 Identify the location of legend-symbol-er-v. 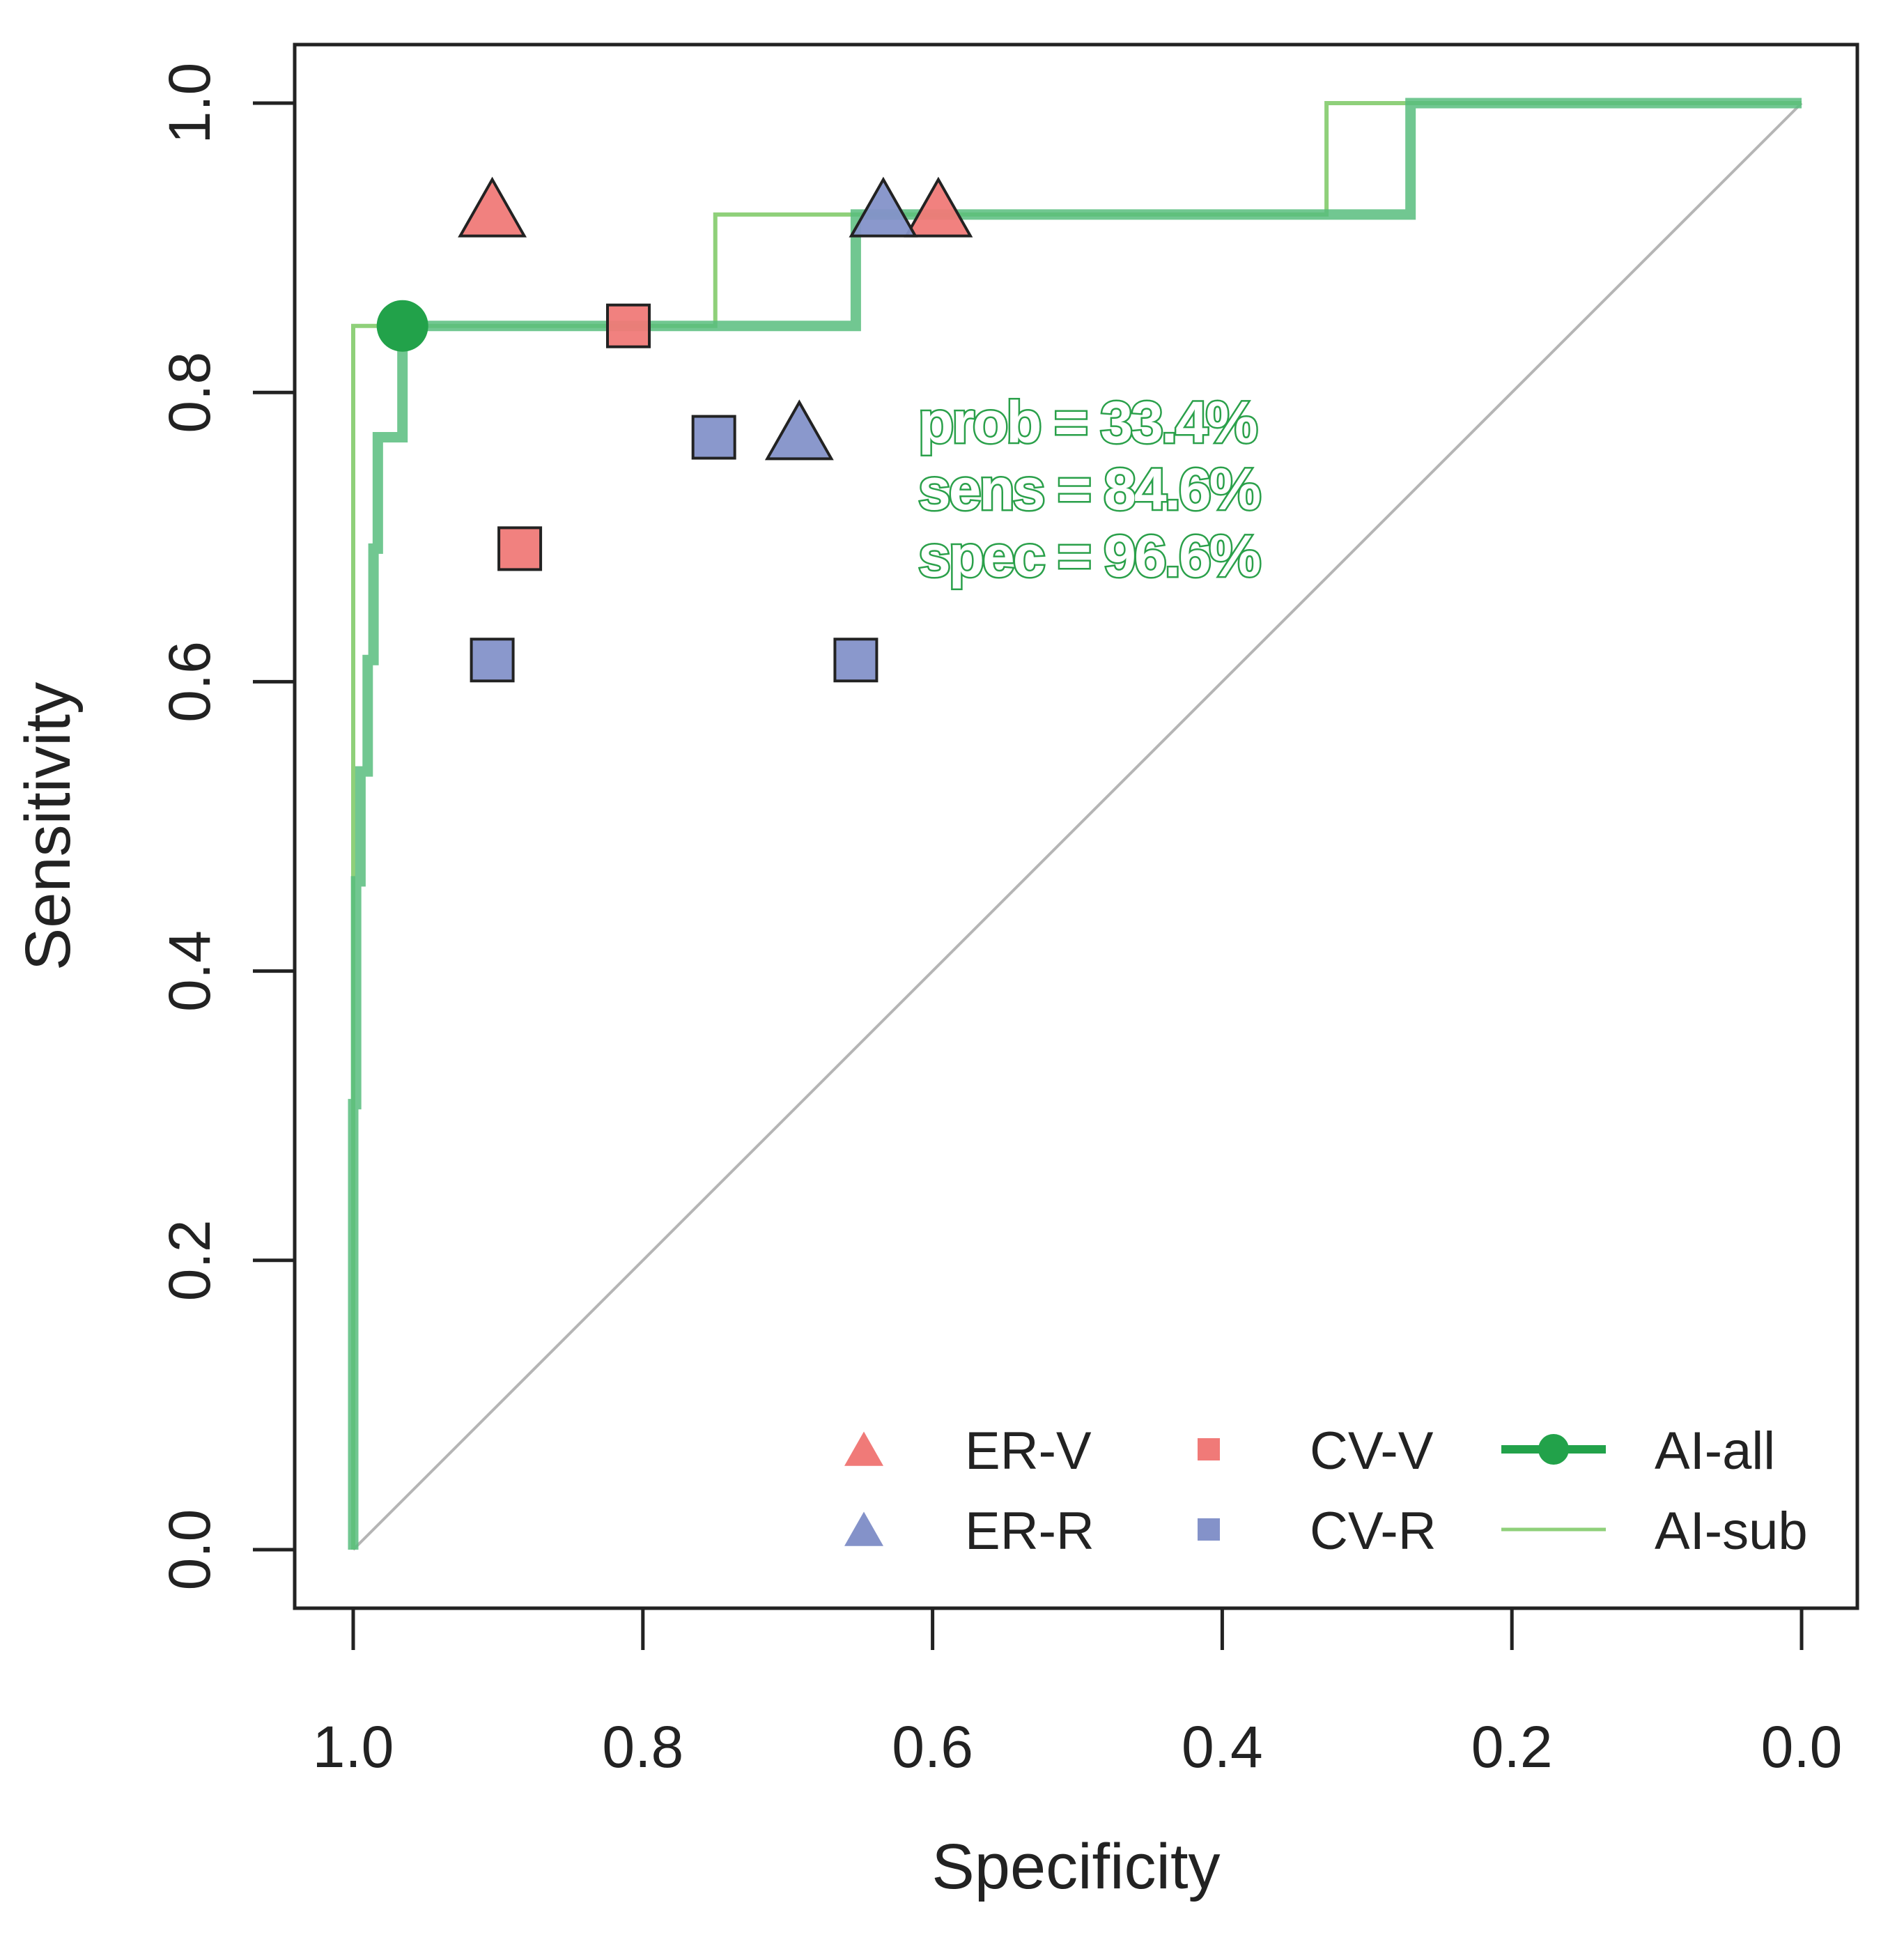
(863, 1448).